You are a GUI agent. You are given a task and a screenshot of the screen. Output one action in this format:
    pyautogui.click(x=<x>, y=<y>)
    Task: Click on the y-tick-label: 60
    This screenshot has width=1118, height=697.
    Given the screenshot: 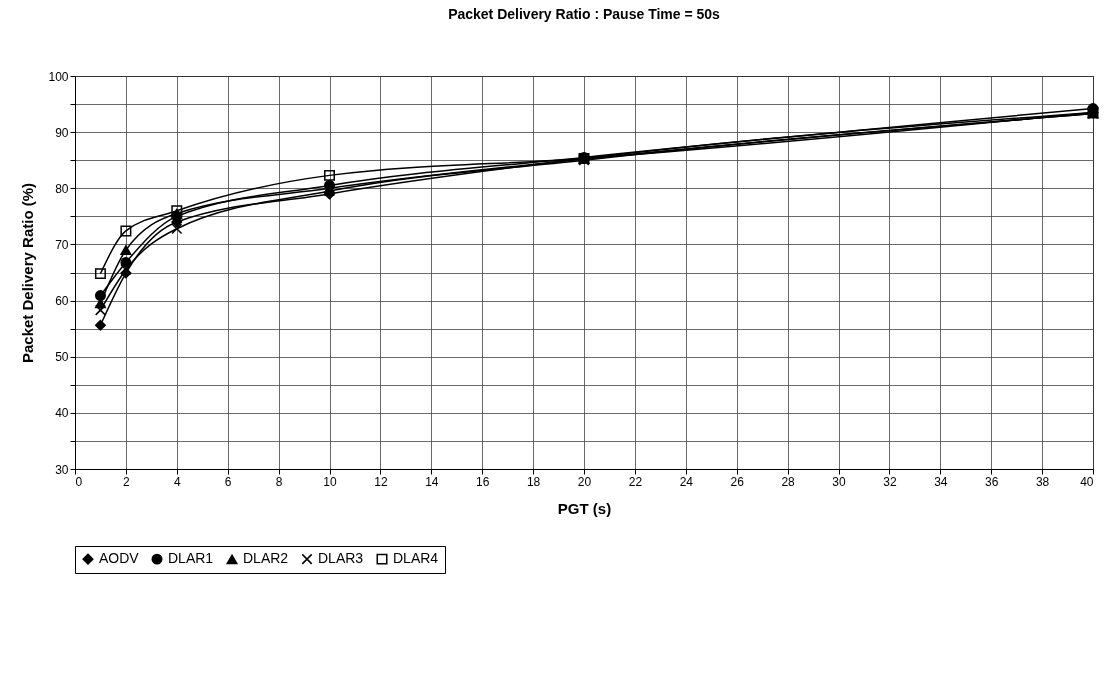 What is the action you would take?
    pyautogui.click(x=62, y=301)
    